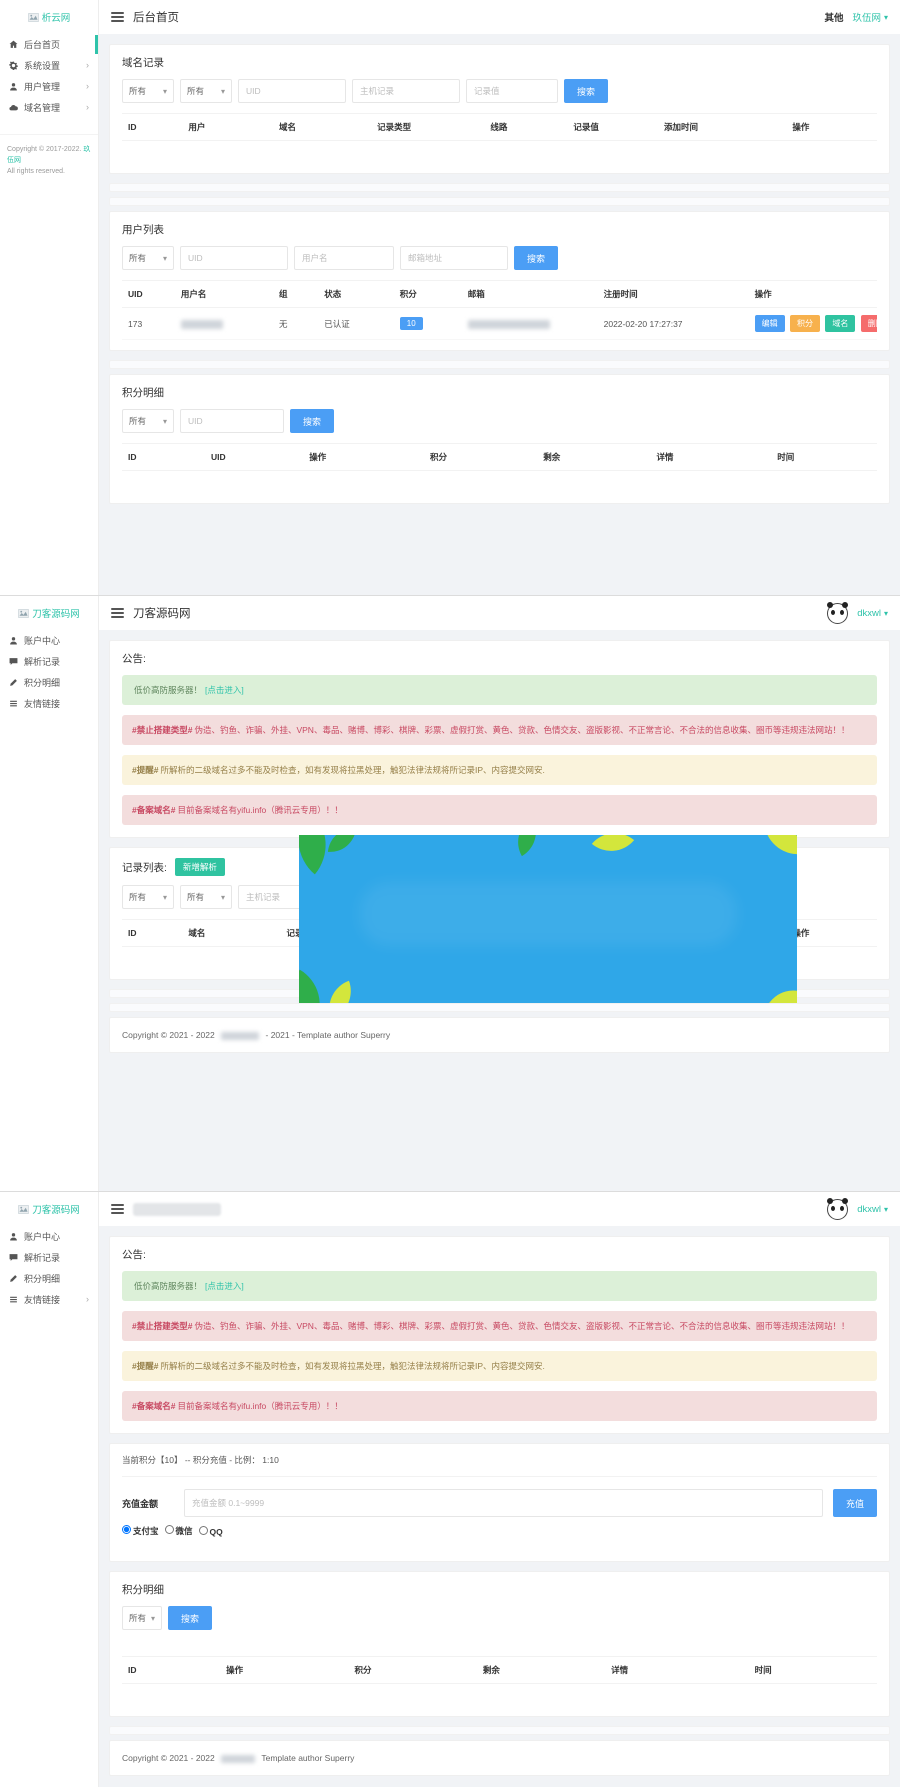 The height and width of the screenshot is (1787, 900). What do you see at coordinates (454, 258) in the screenshot?
I see `email-input` at bounding box center [454, 258].